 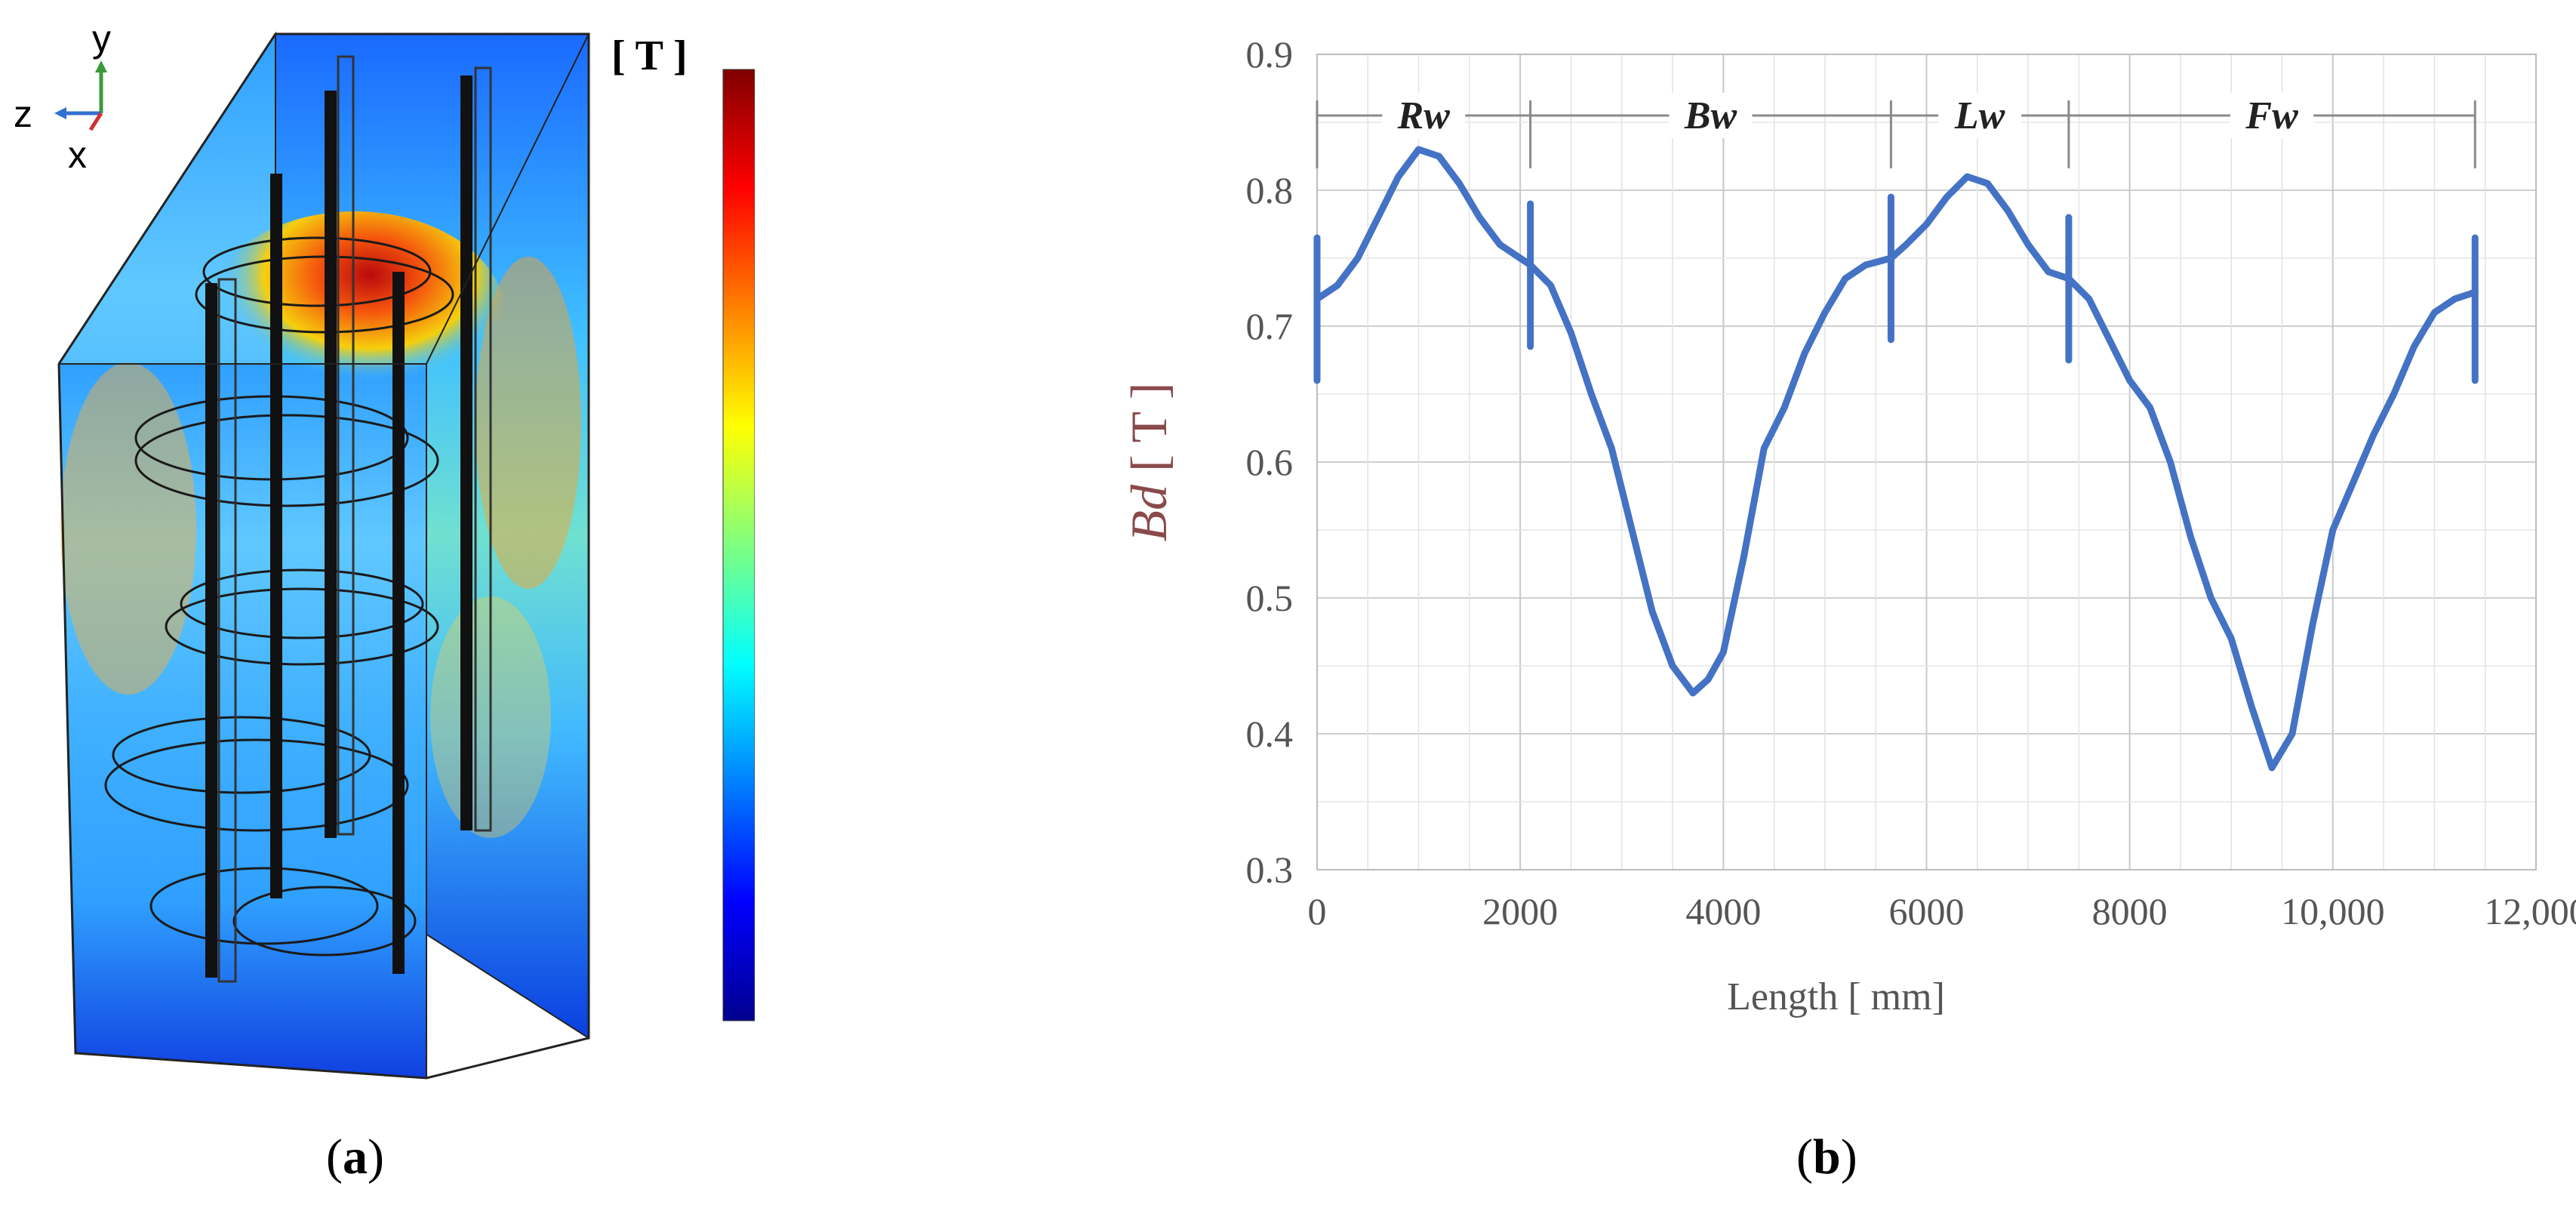 What do you see at coordinates (1270, 870) in the screenshot?
I see `y-tick-label: 0.3` at bounding box center [1270, 870].